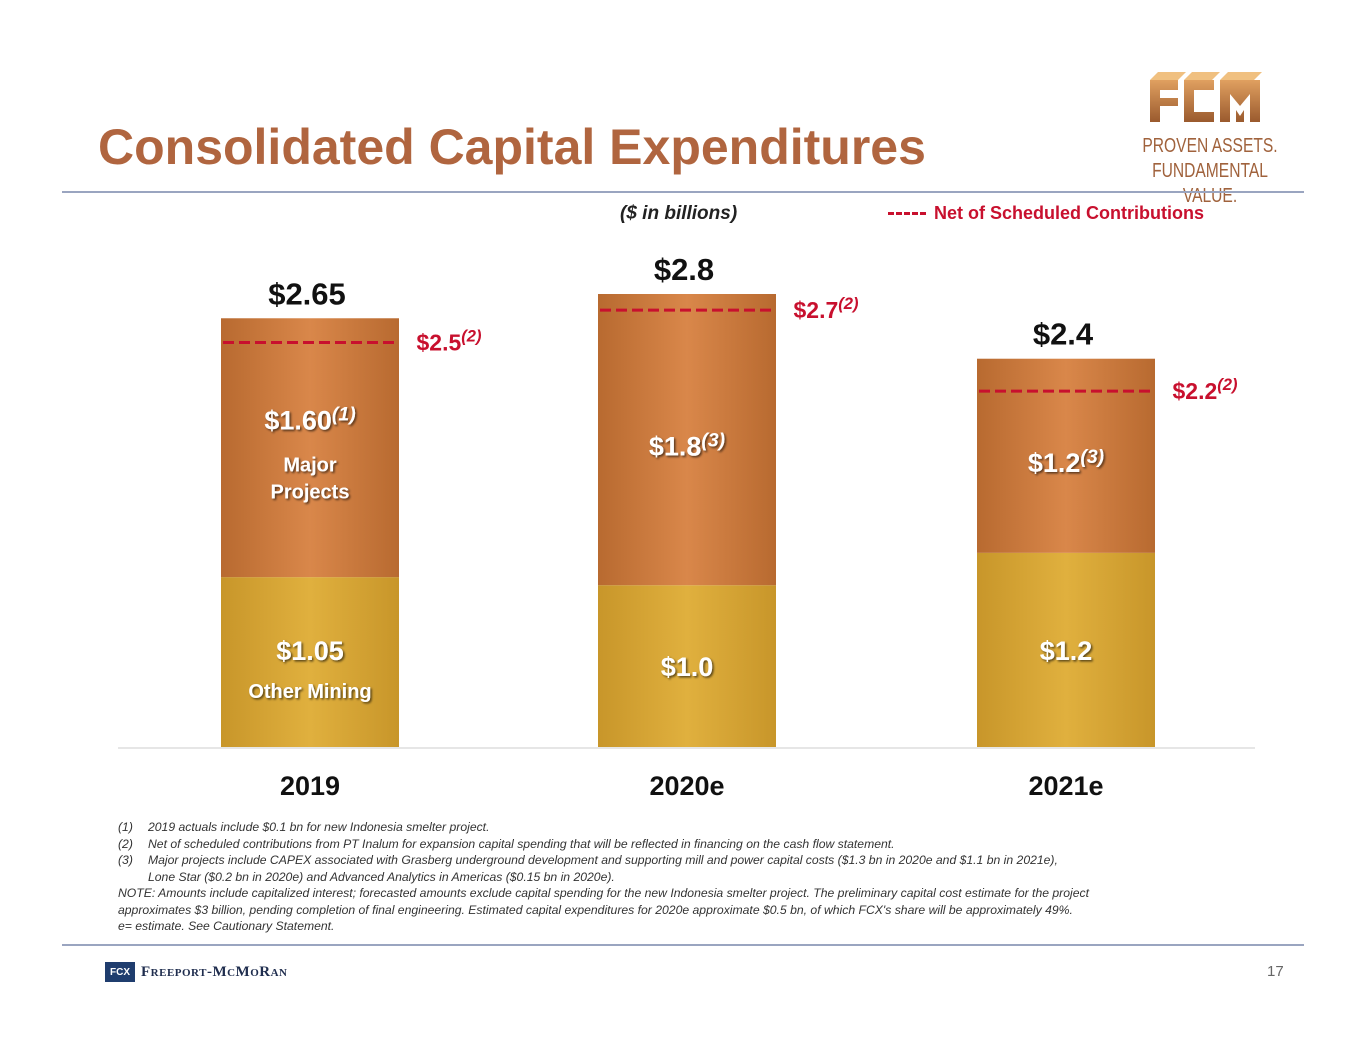 This screenshot has height=1055, width=1365. Describe the element at coordinates (684, 269) in the screenshot. I see `total-label: $2.8` at that location.